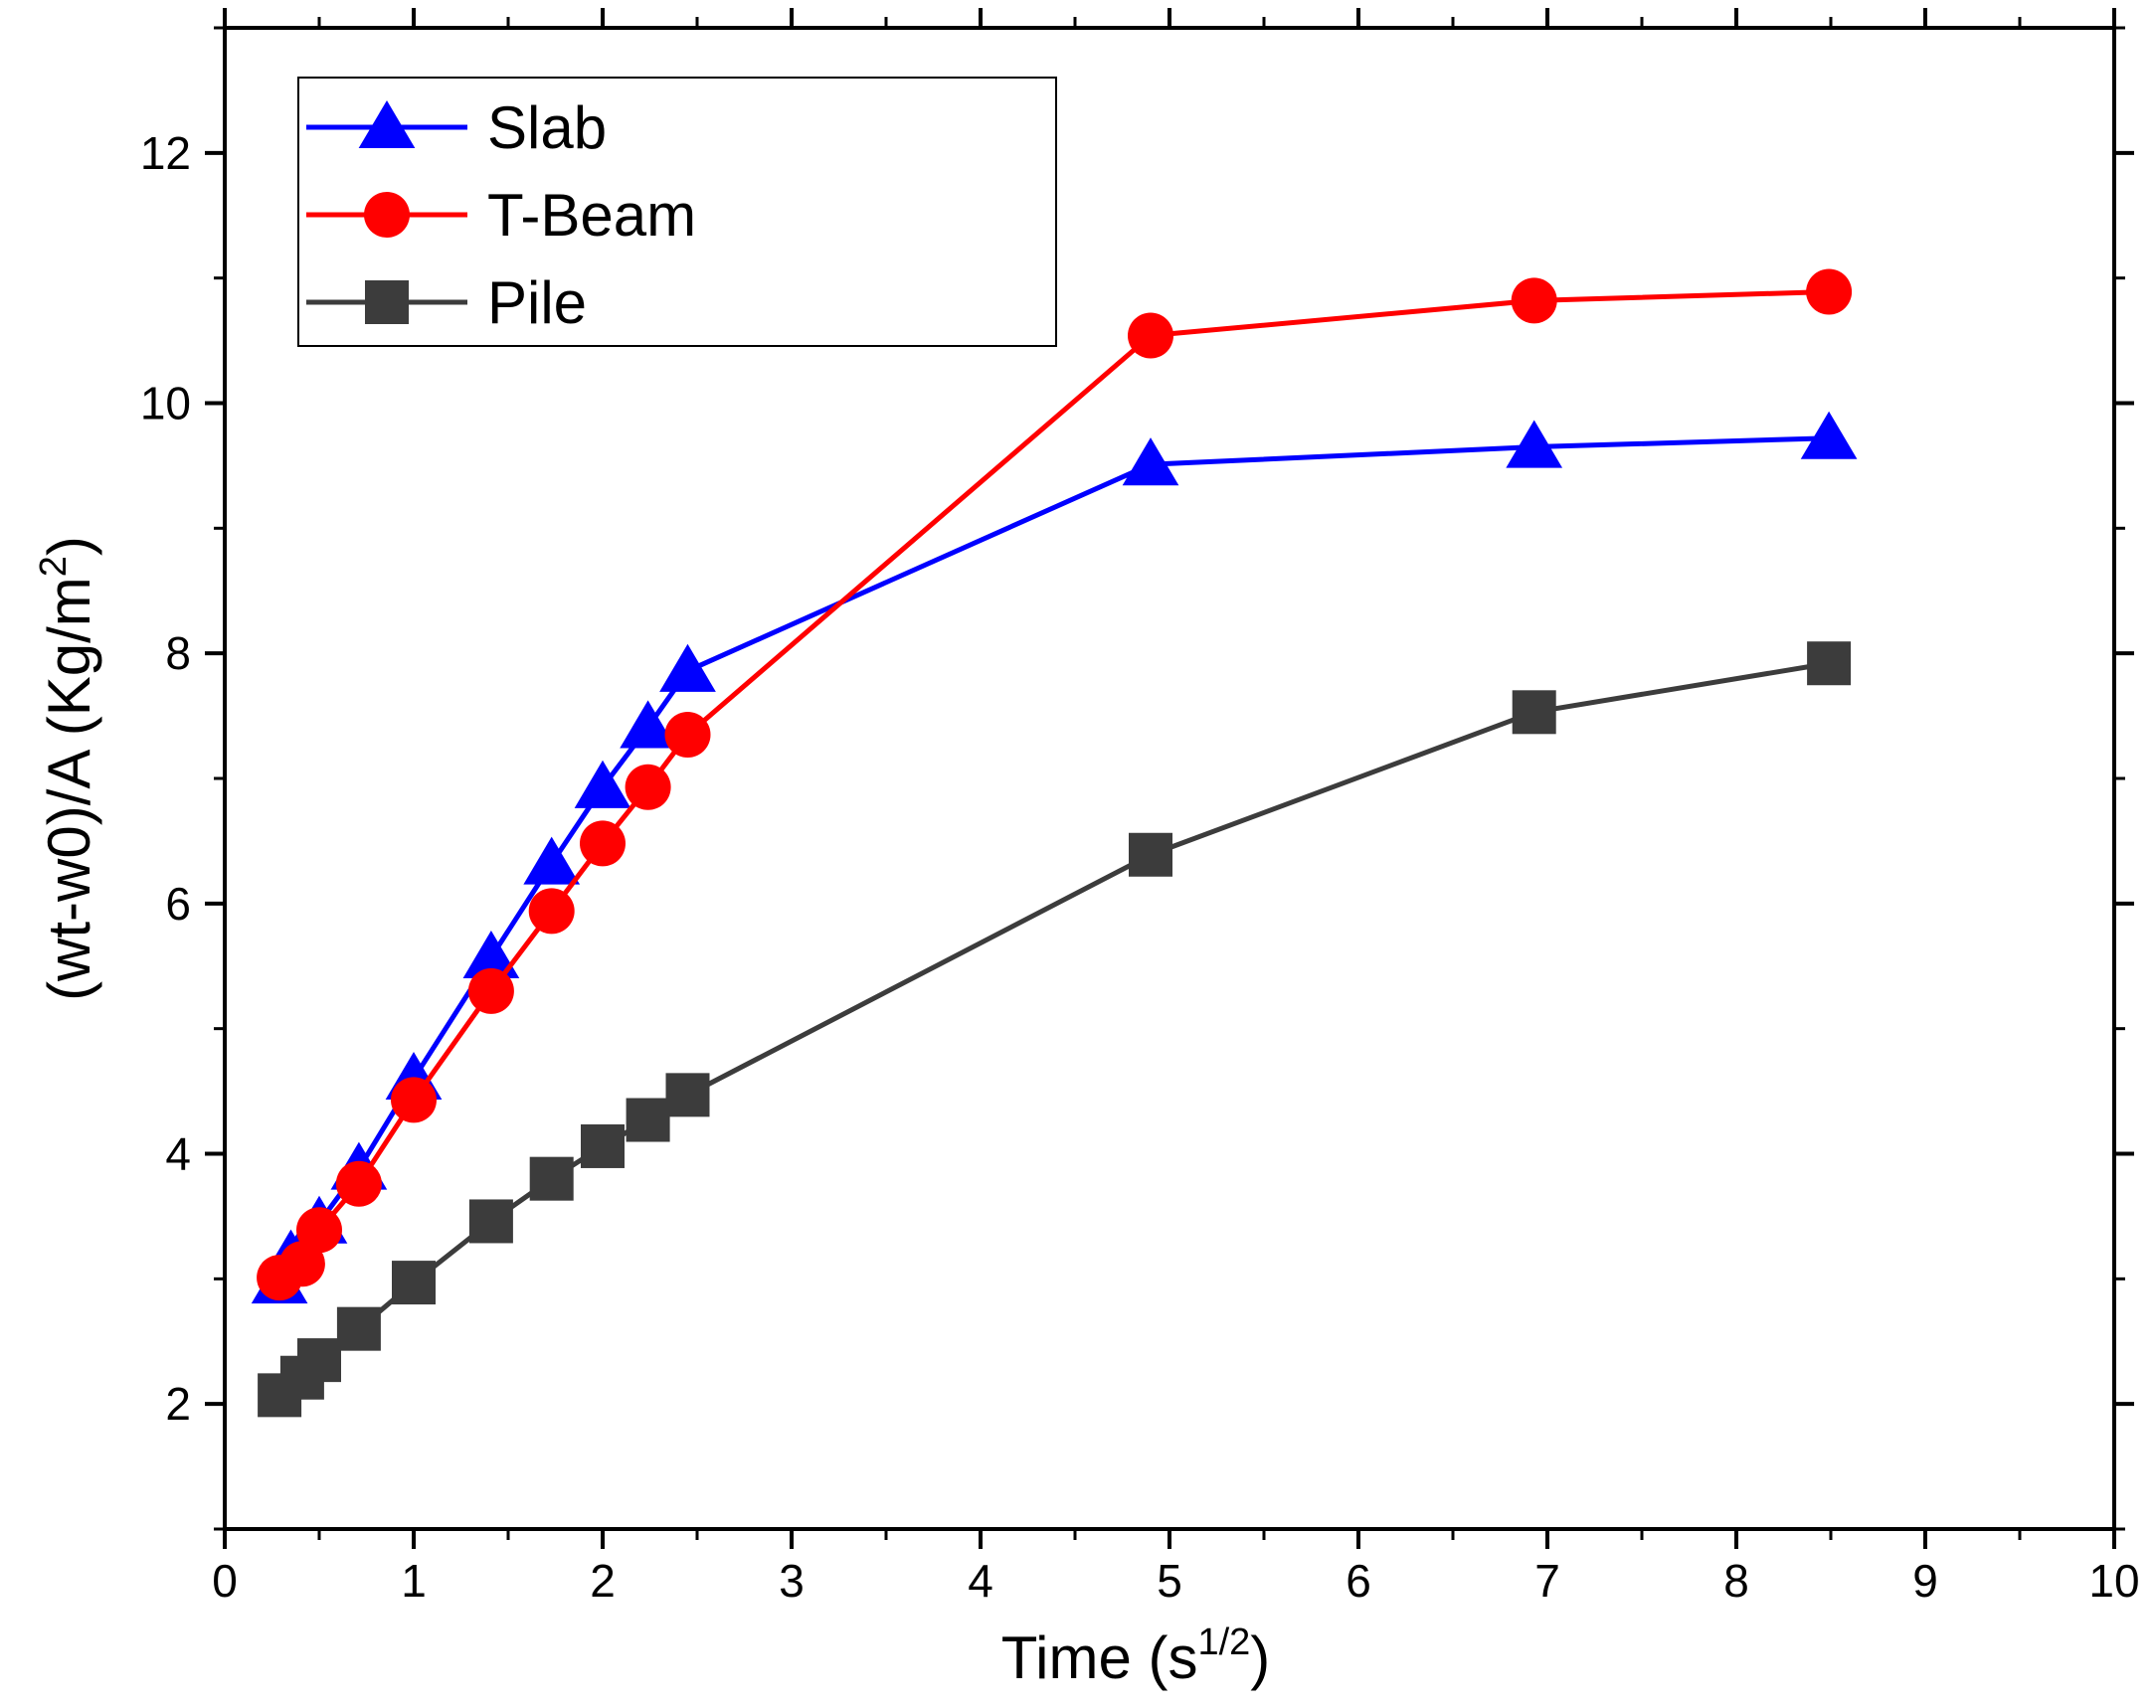 The image size is (2156, 1708). Describe the element at coordinates (1223, 1642) in the screenshot. I see `x-axis-title-superscript: 1/2` at that location.